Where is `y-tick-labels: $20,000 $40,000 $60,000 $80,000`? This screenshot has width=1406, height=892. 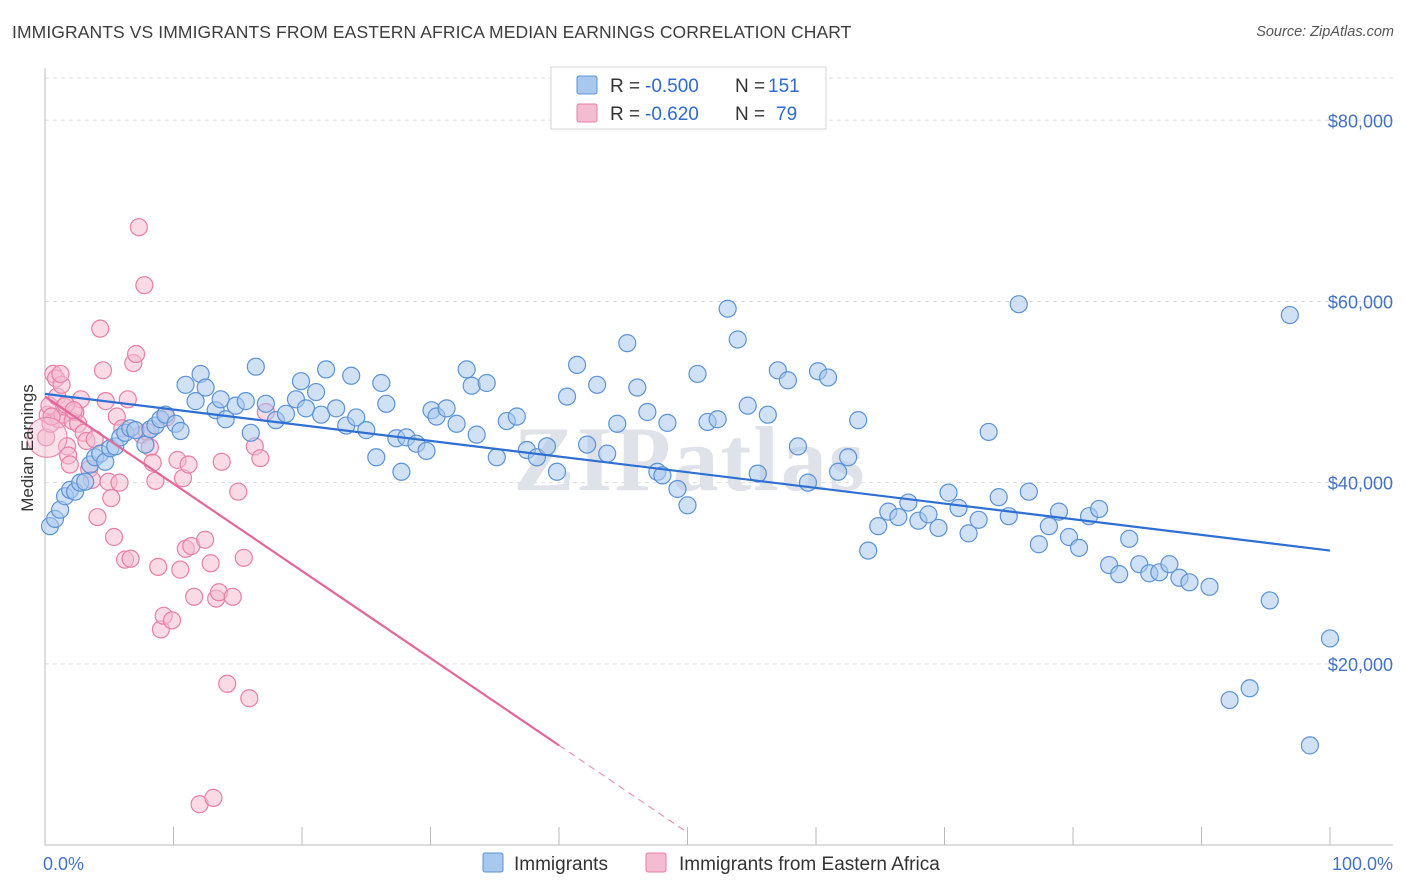
y-tick-labels: $20,000 $40,000 $60,000 $80,000 is located at coordinates (1360, 393).